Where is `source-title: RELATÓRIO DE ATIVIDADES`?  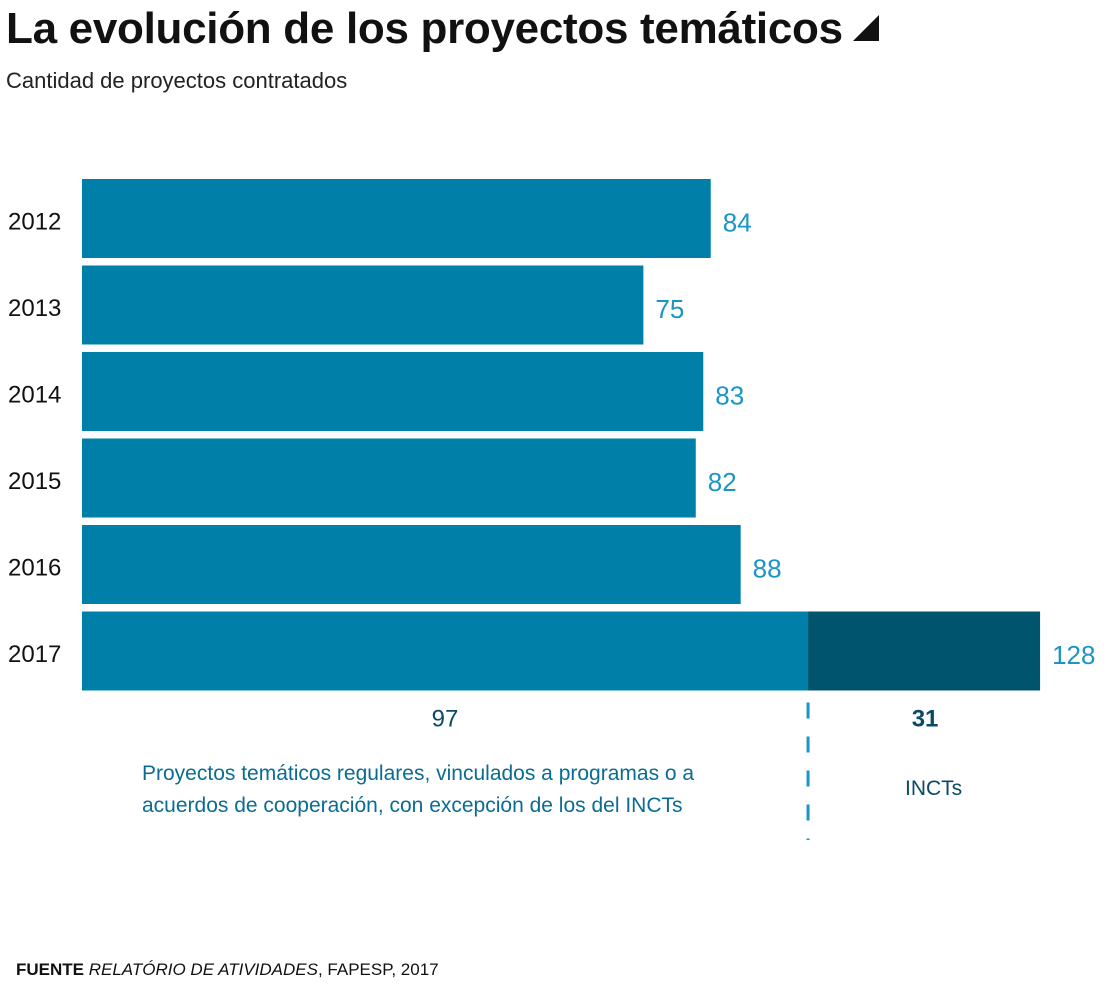 source-title: RELATÓRIO DE ATIVIDADES is located at coordinates (203, 969).